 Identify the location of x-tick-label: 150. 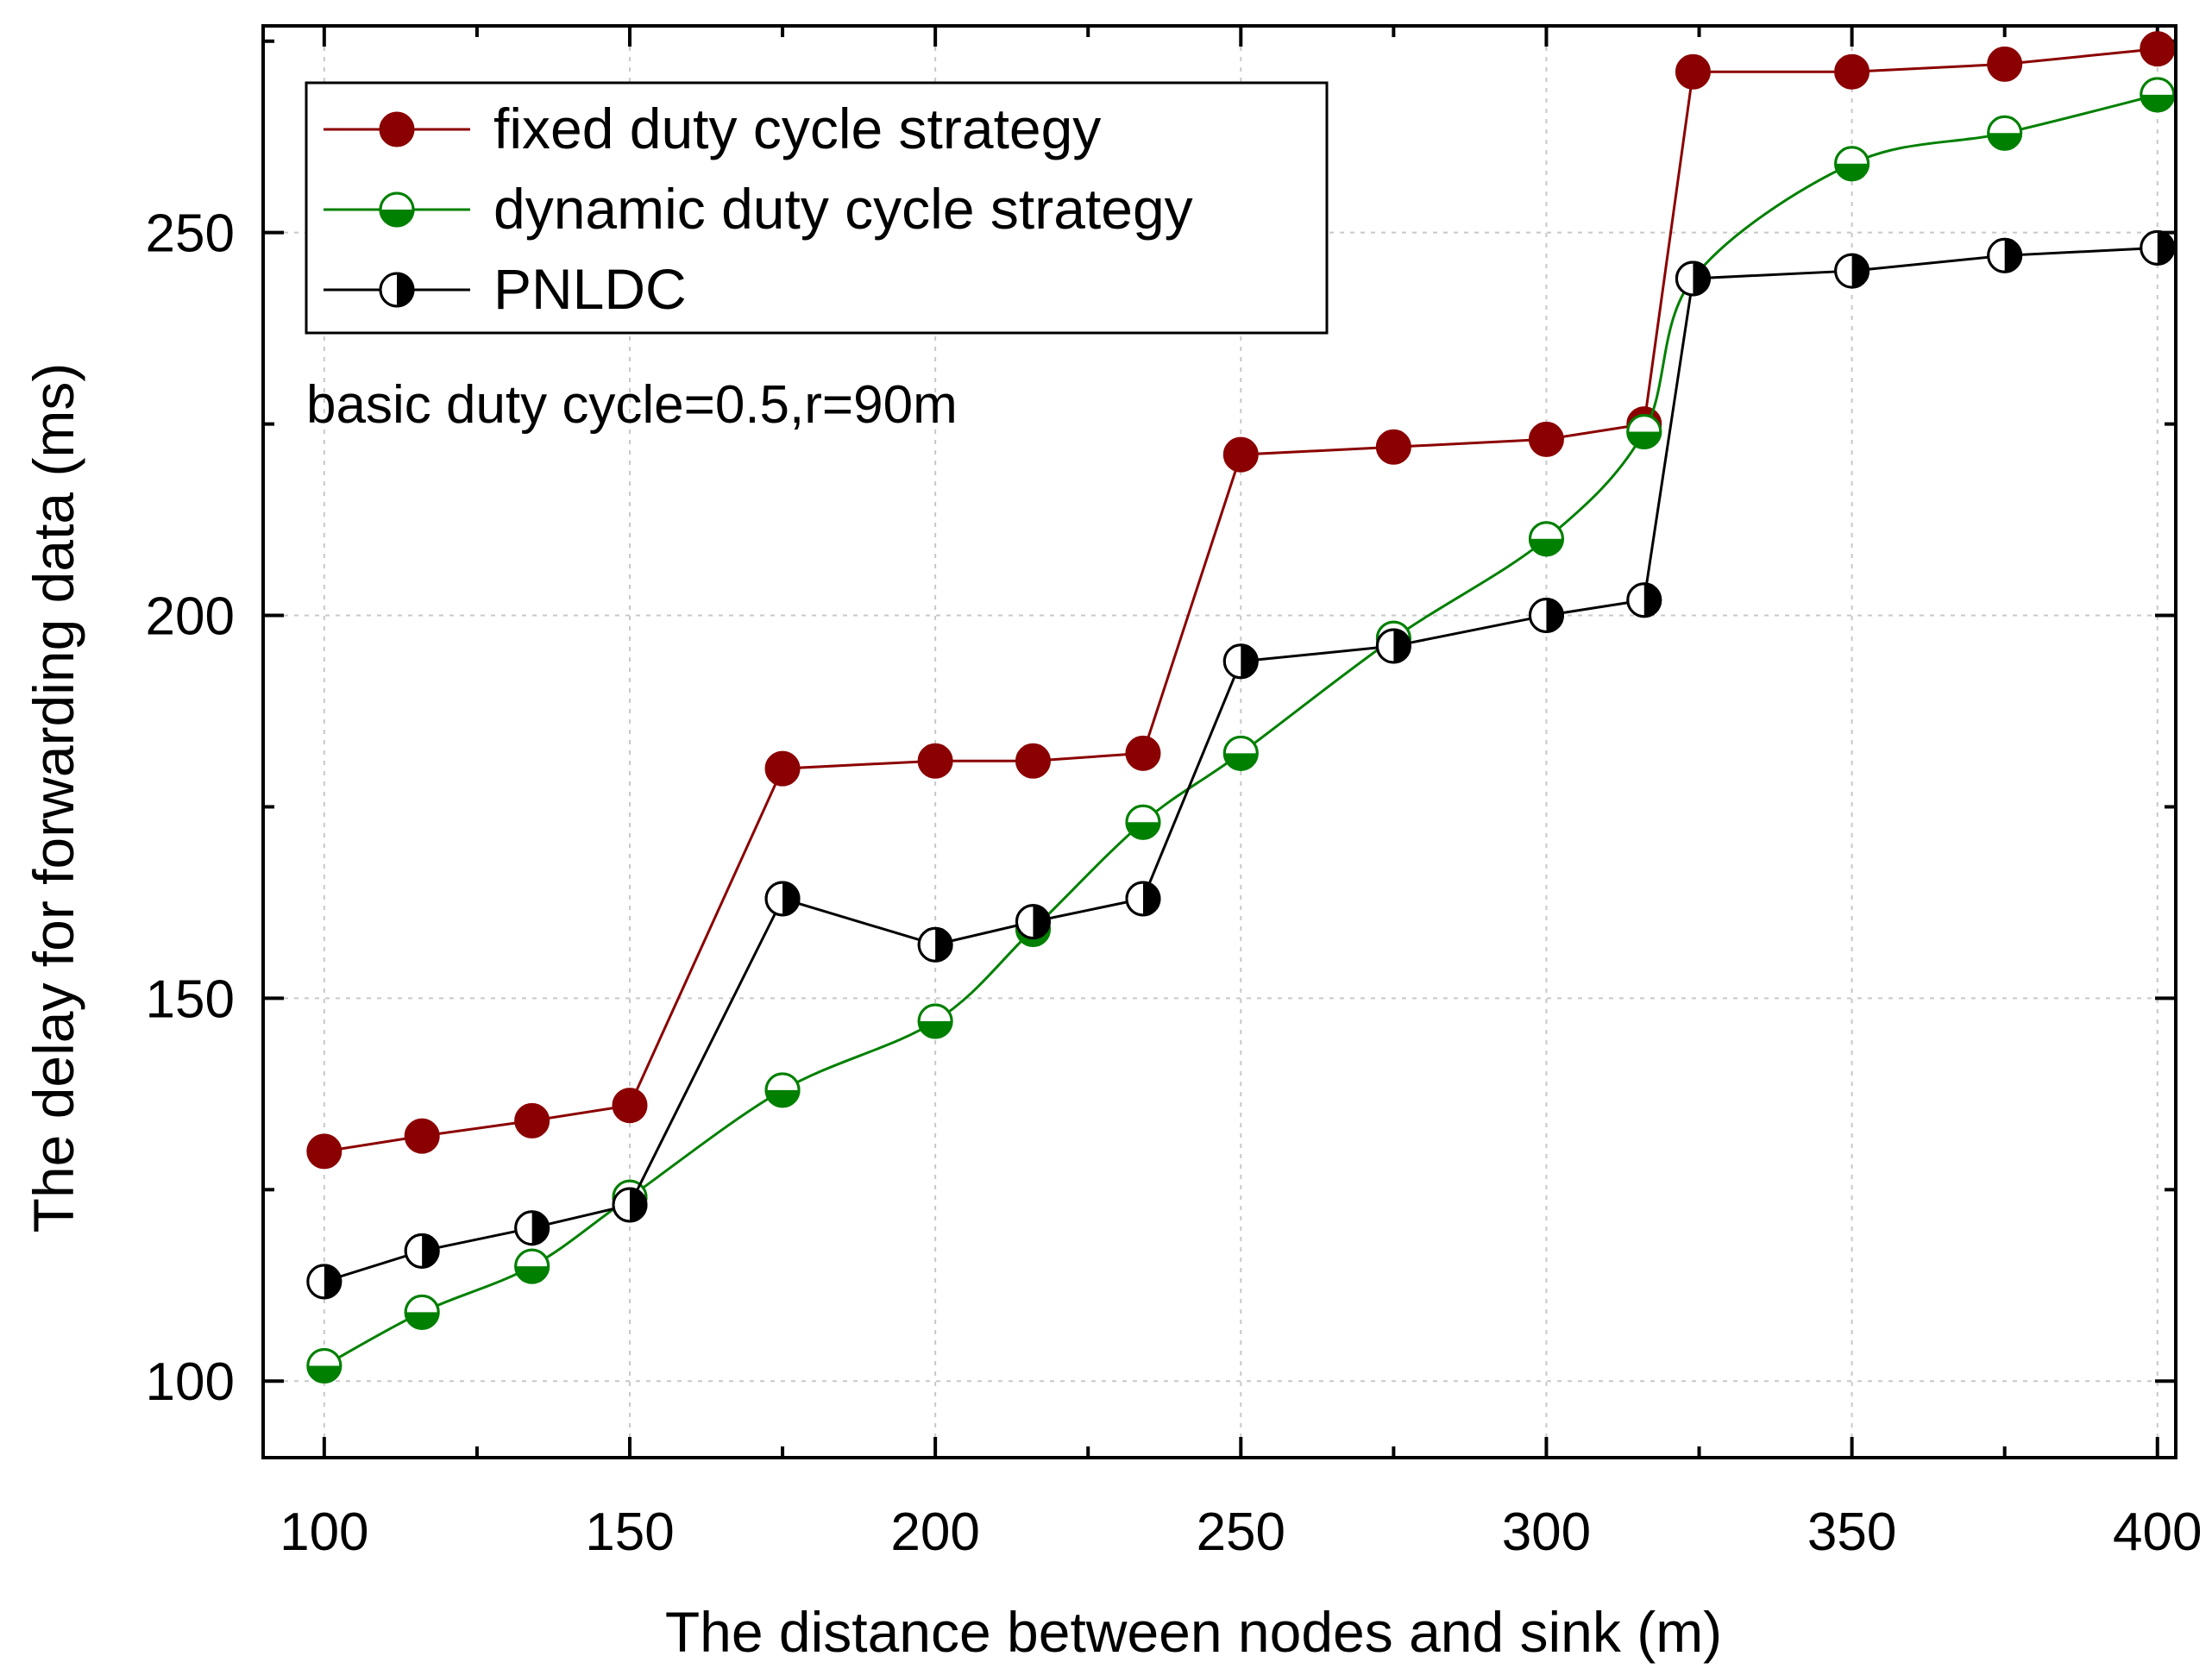
(630, 1532).